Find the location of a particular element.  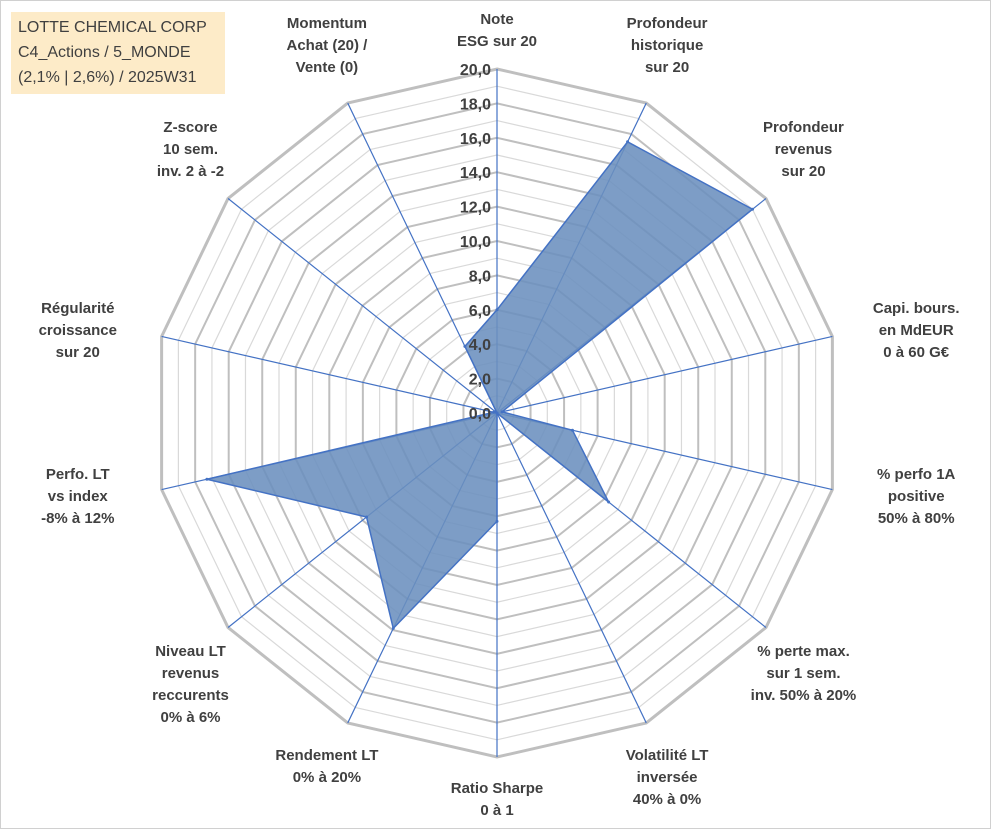

axis-label-line: Volatilité LT is located at coordinates (667, 755).